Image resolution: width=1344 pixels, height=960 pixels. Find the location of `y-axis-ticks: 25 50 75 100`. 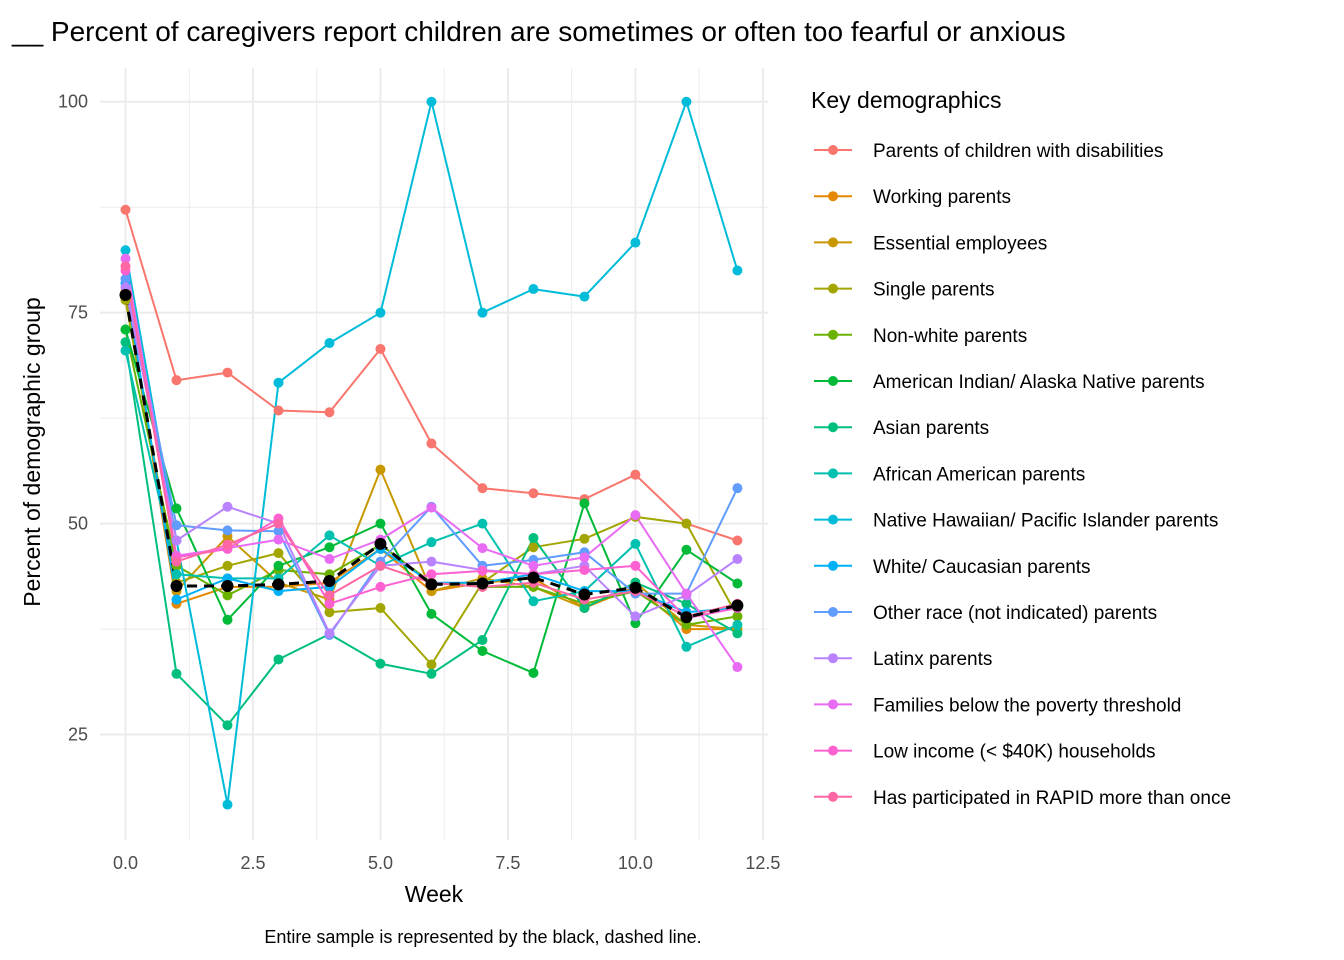

y-axis-ticks: 25 50 75 100 is located at coordinates (73, 418).